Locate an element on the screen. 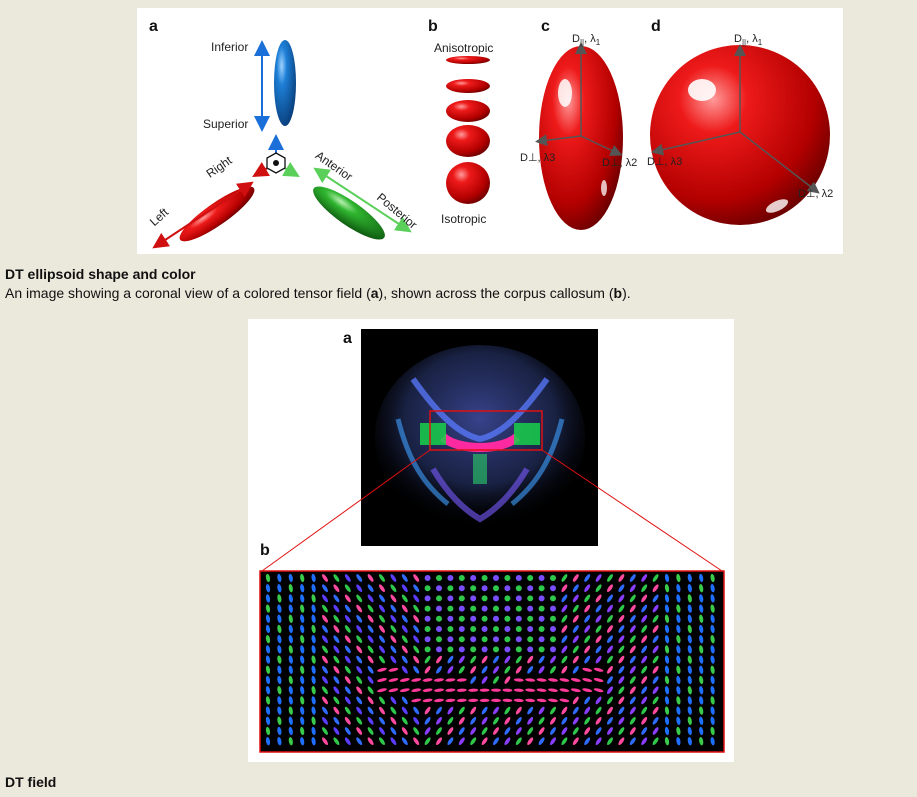 The width and height of the screenshot is (917, 797). blue-ellipsoid is located at coordinates (285, 83).